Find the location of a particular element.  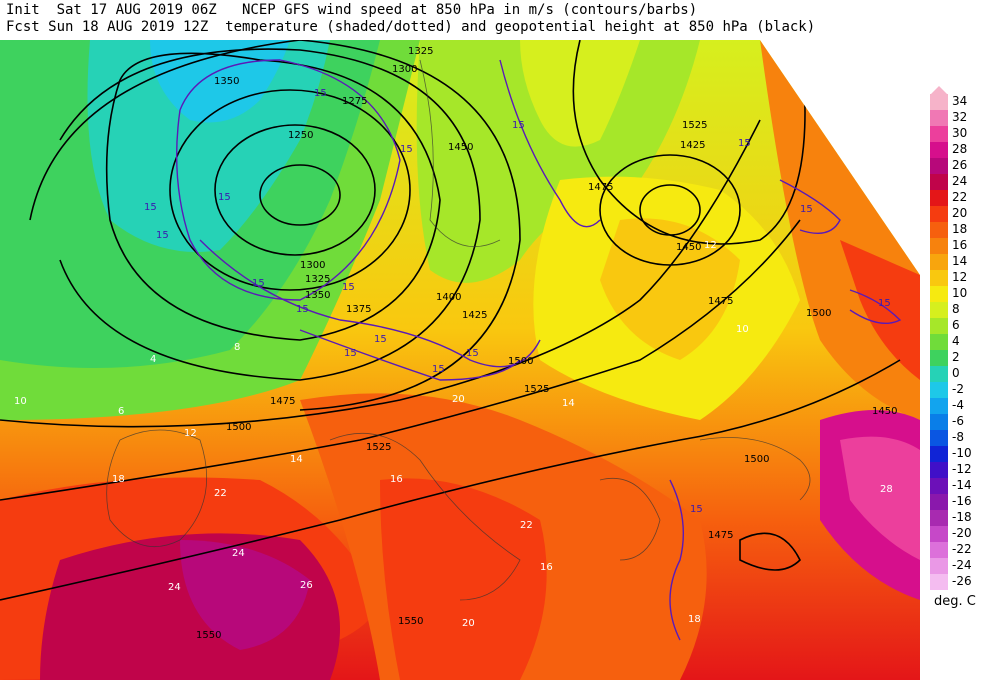

height-label: 1400 is located at coordinates (448, 297).